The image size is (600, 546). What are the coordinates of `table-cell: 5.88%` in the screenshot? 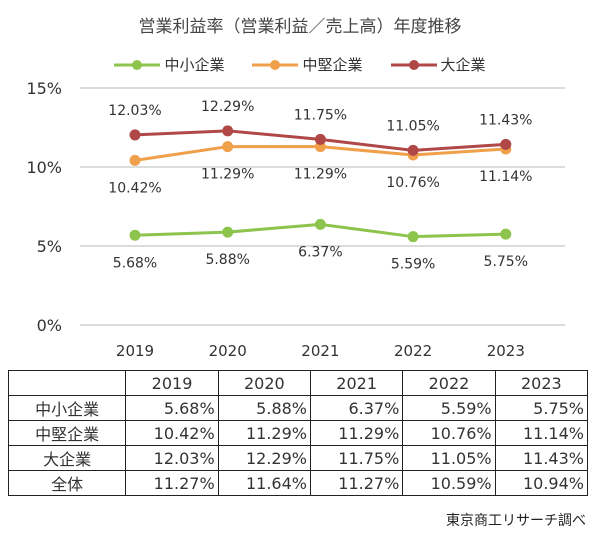 It's located at (264, 408).